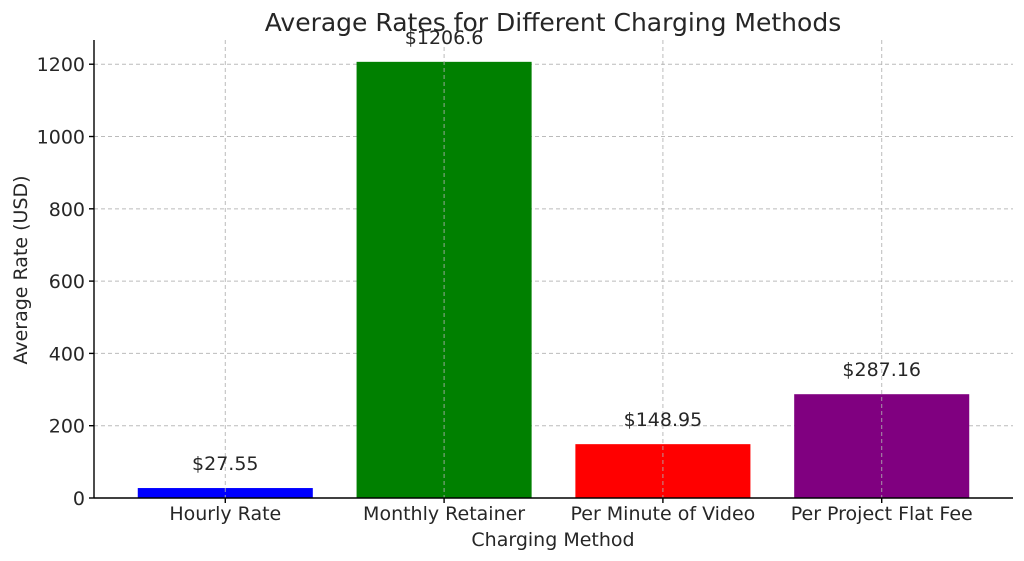 This screenshot has height=561, width=1024. What do you see at coordinates (21, 269) in the screenshot?
I see `y-axis-label: Average Rate (USD)` at bounding box center [21, 269].